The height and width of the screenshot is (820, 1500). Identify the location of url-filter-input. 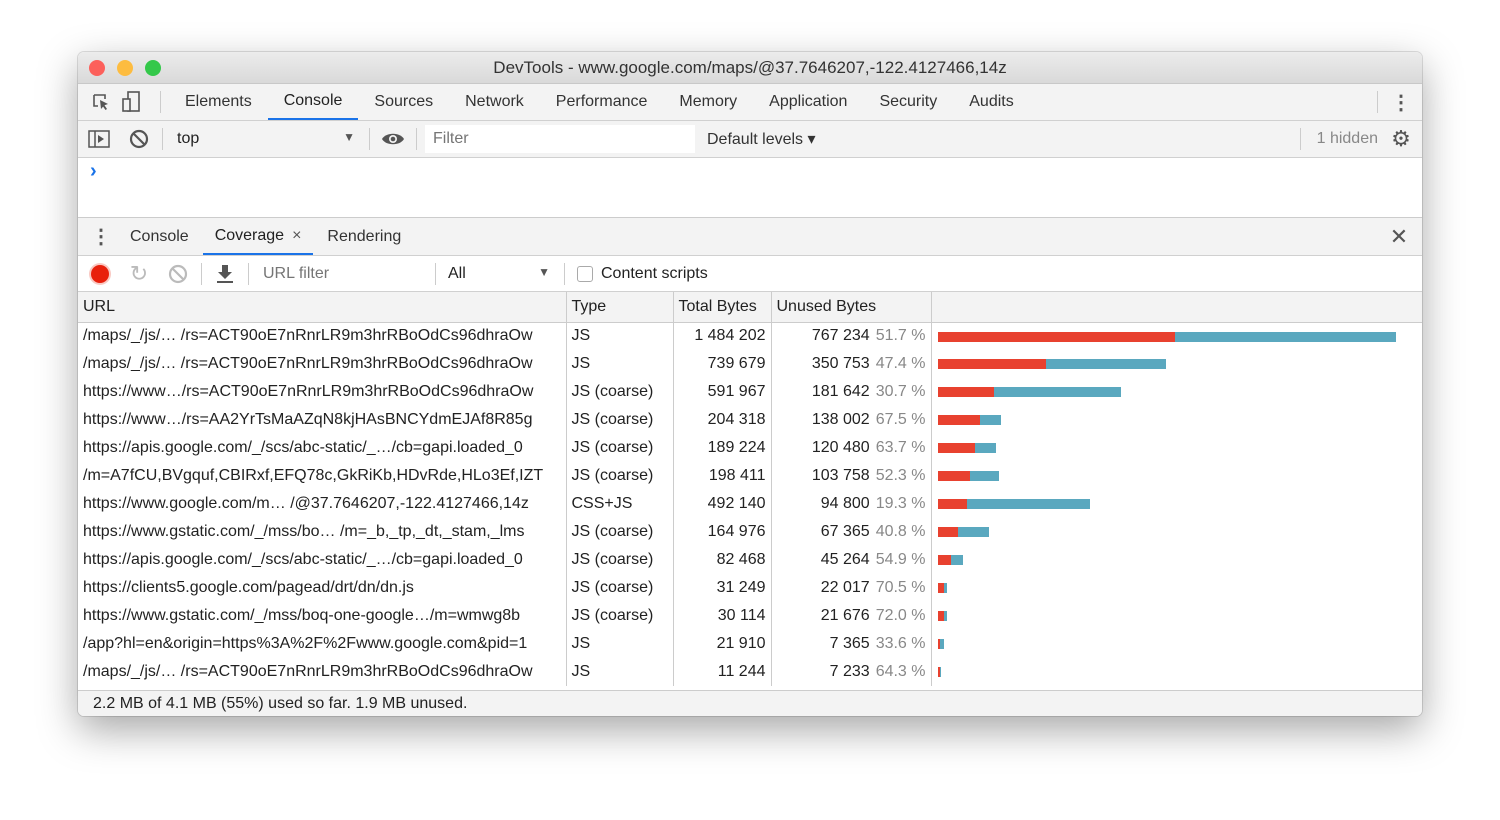
(342, 273).